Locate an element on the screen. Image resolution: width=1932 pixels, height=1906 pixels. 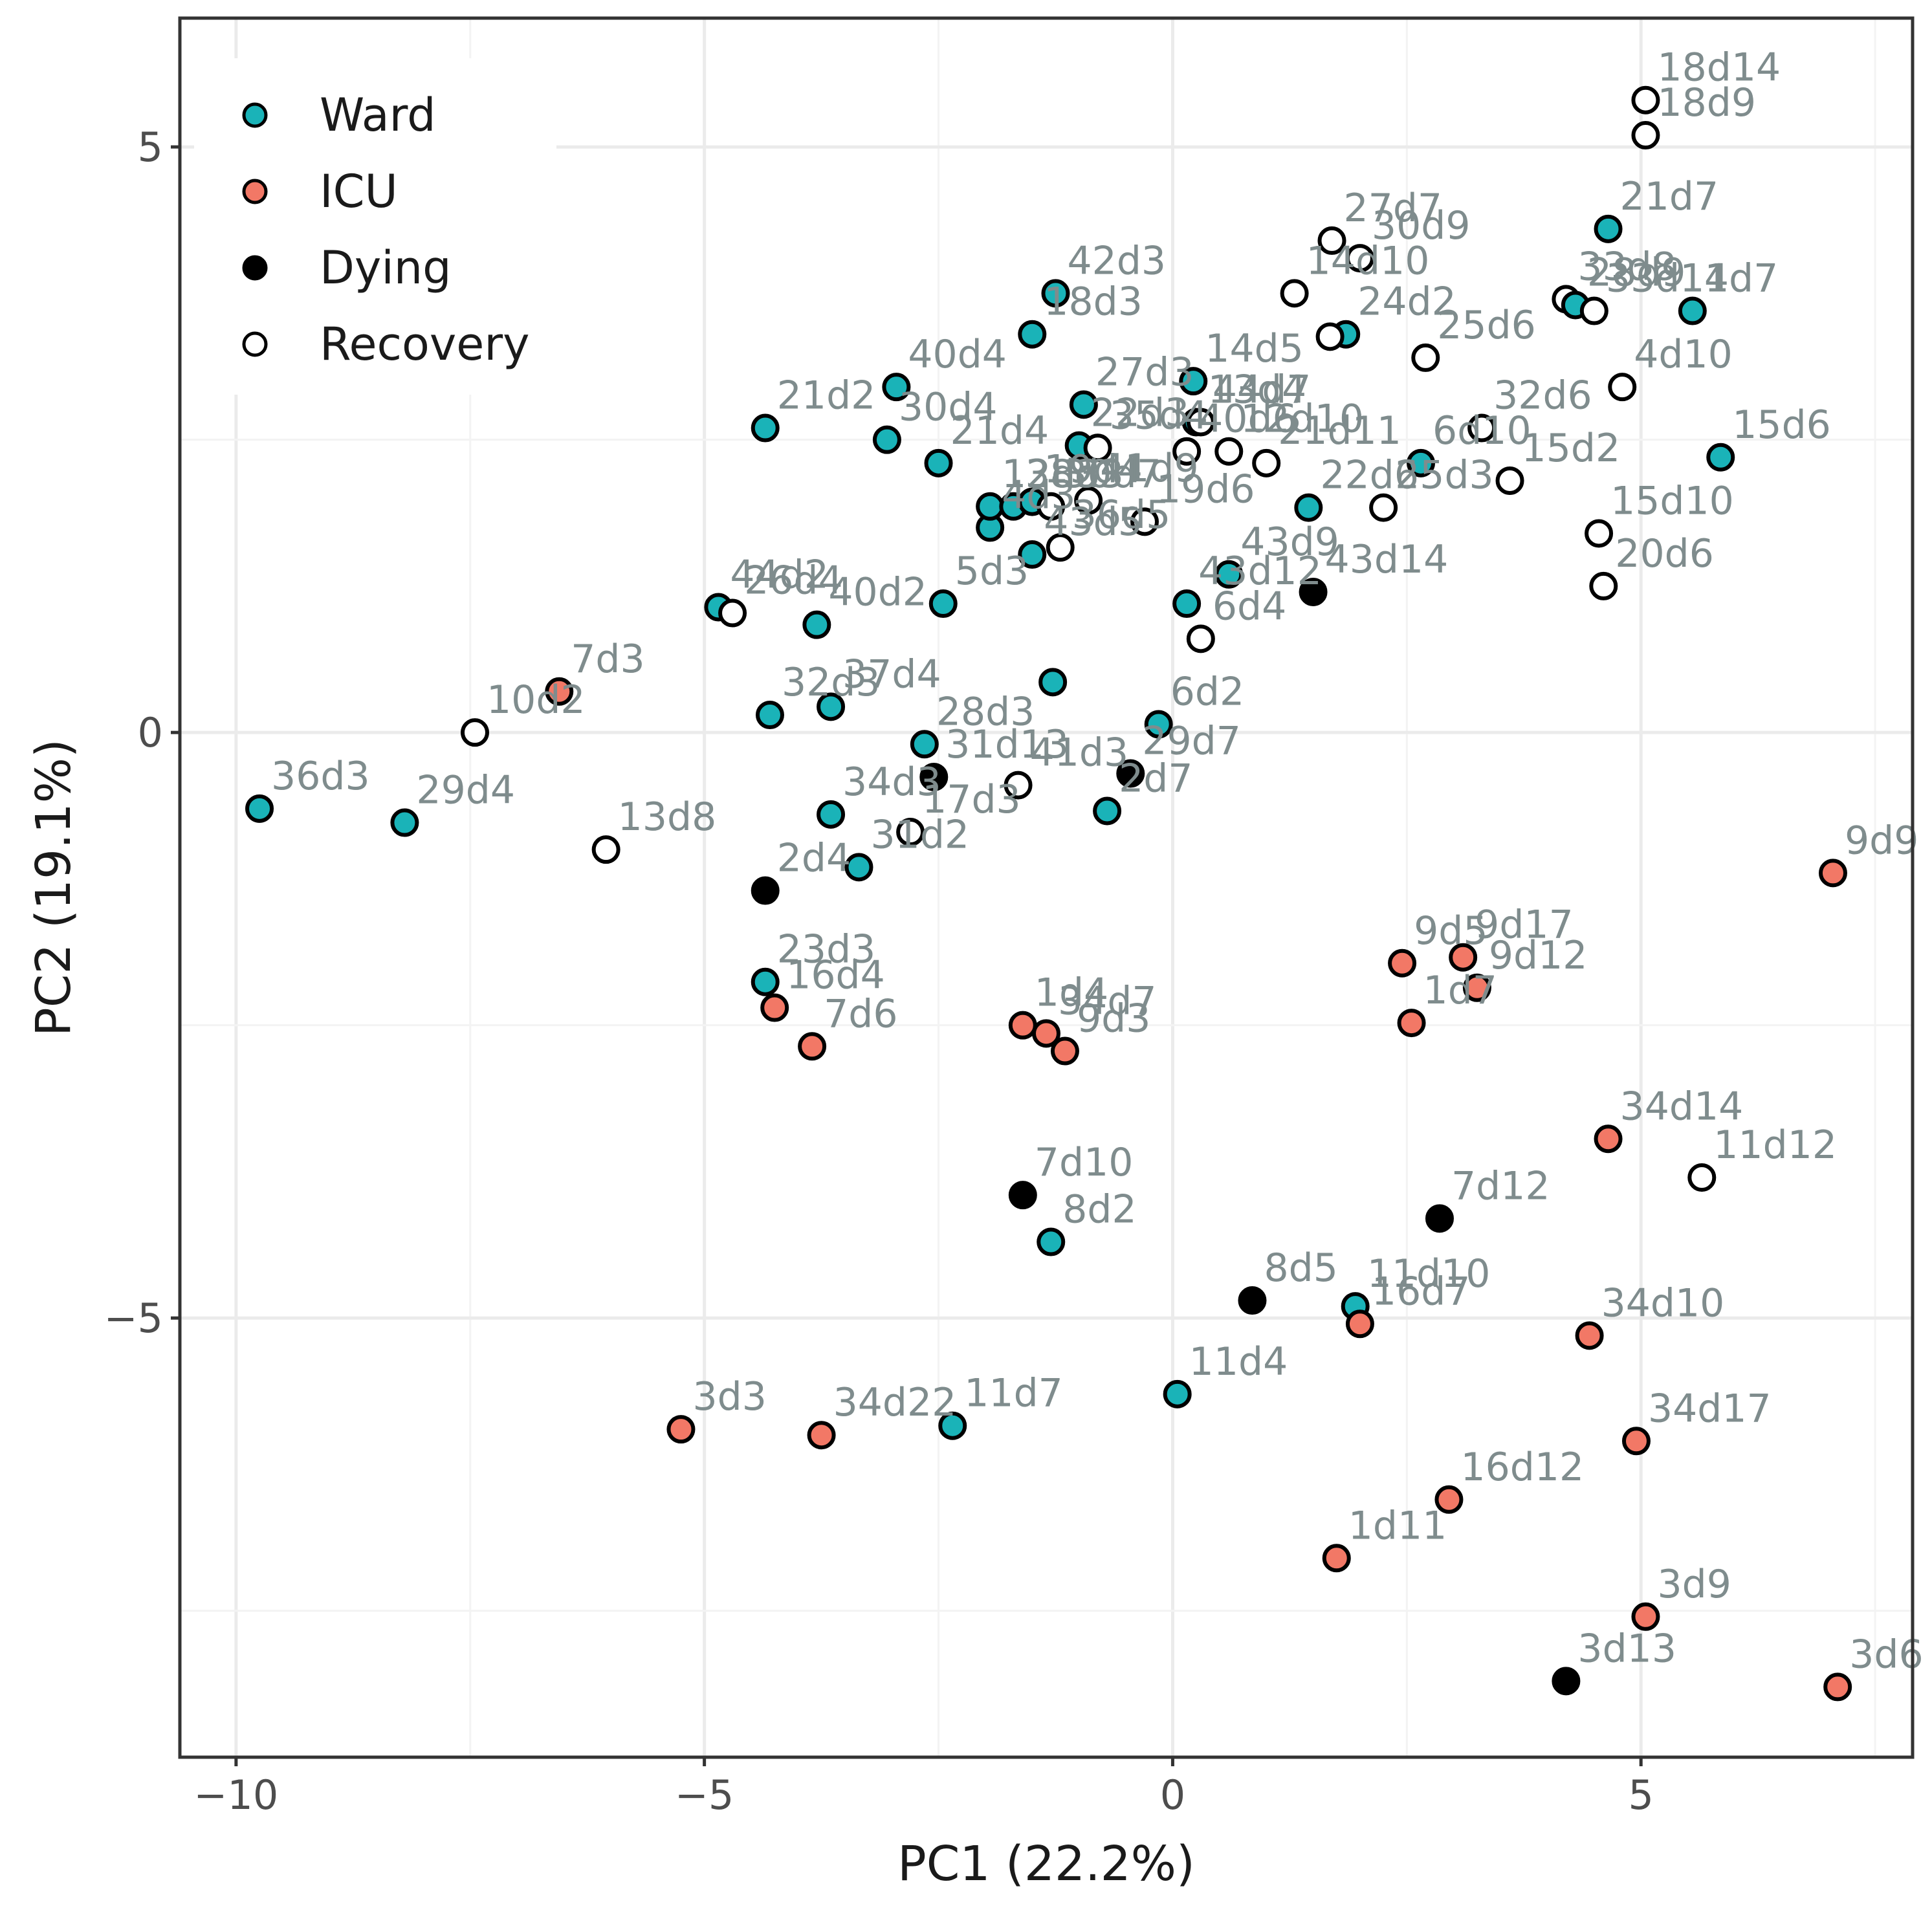
point-label: 7d12 is located at coordinates (1500, 1186).